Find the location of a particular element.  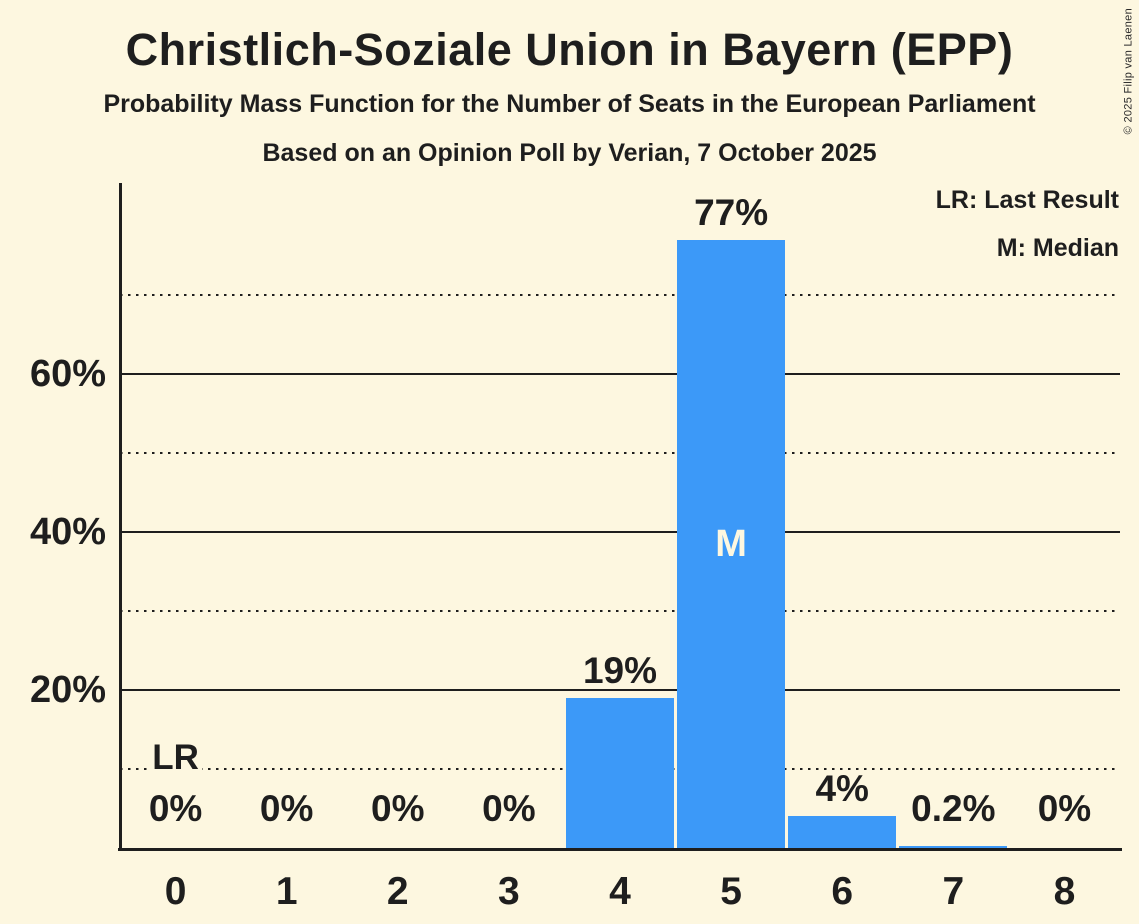

x-axis-line is located at coordinates (620, 849).